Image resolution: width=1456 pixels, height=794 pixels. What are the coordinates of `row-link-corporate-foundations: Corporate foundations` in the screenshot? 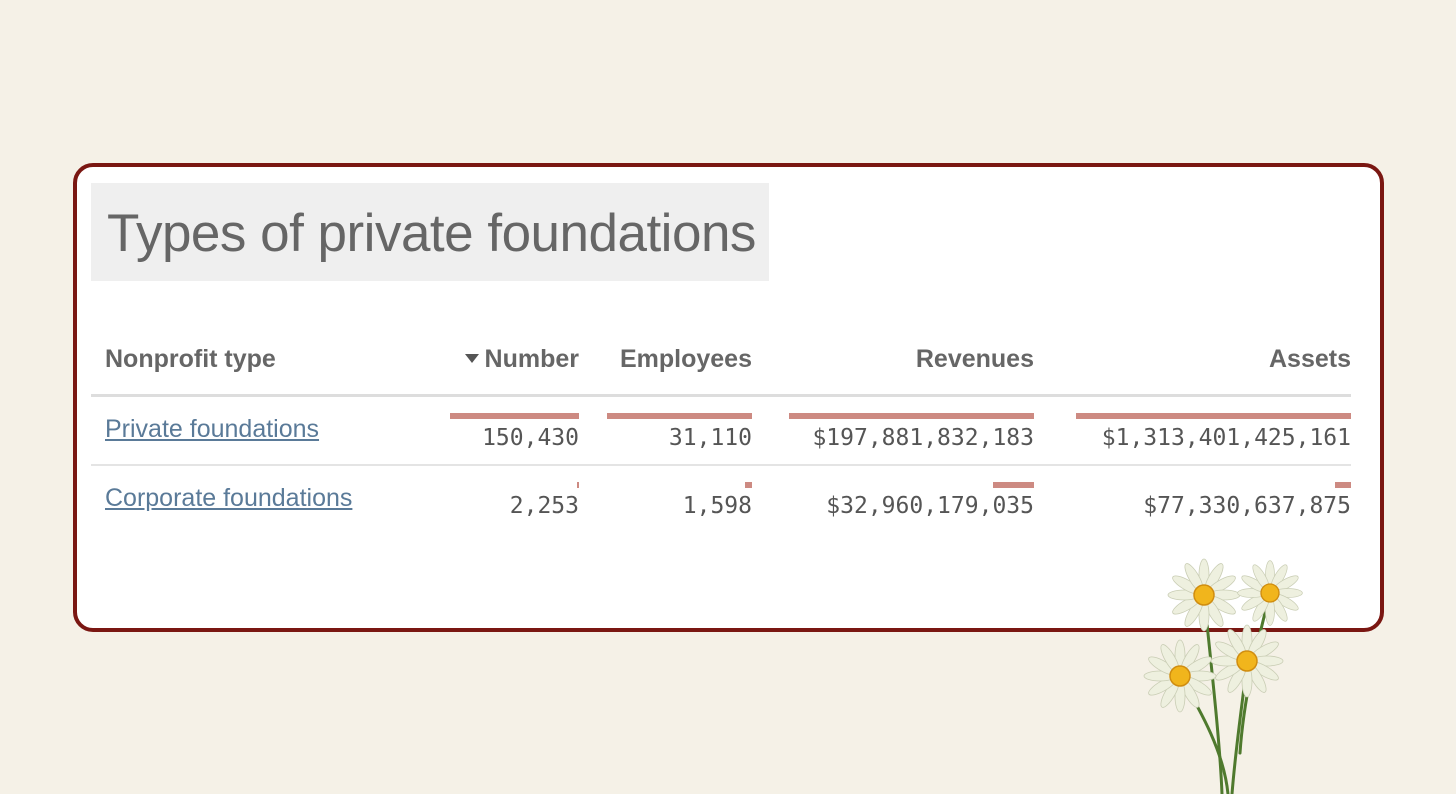 It's located at (229, 498).